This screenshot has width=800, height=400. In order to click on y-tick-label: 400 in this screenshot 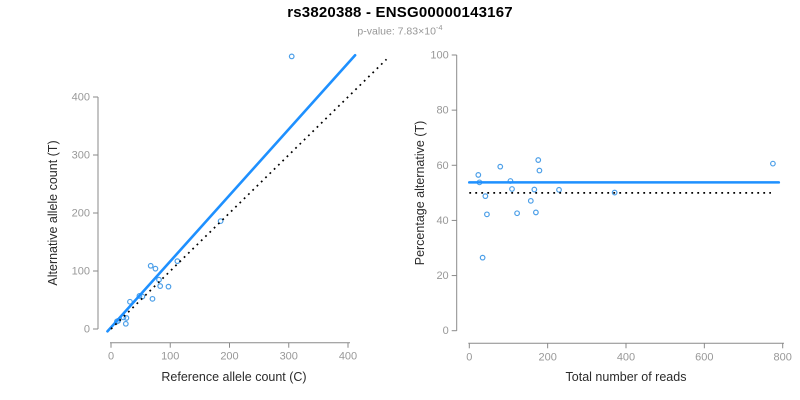, I will do `click(81, 98)`.